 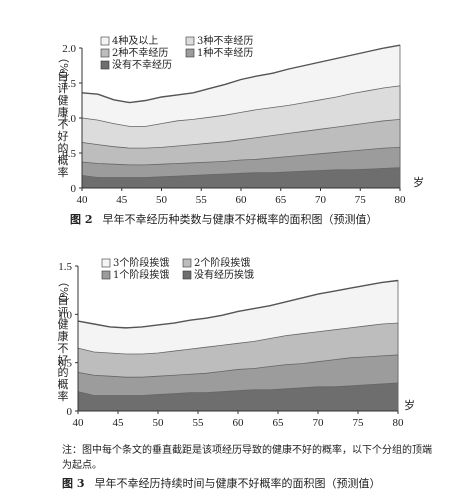 What do you see at coordinates (176, 52) in the screenshot?
I see `figure-2-legend: 4种及以上 3种不幸经历 2种不幸经历 1种不幸经历 没有不幸经历` at bounding box center [176, 52].